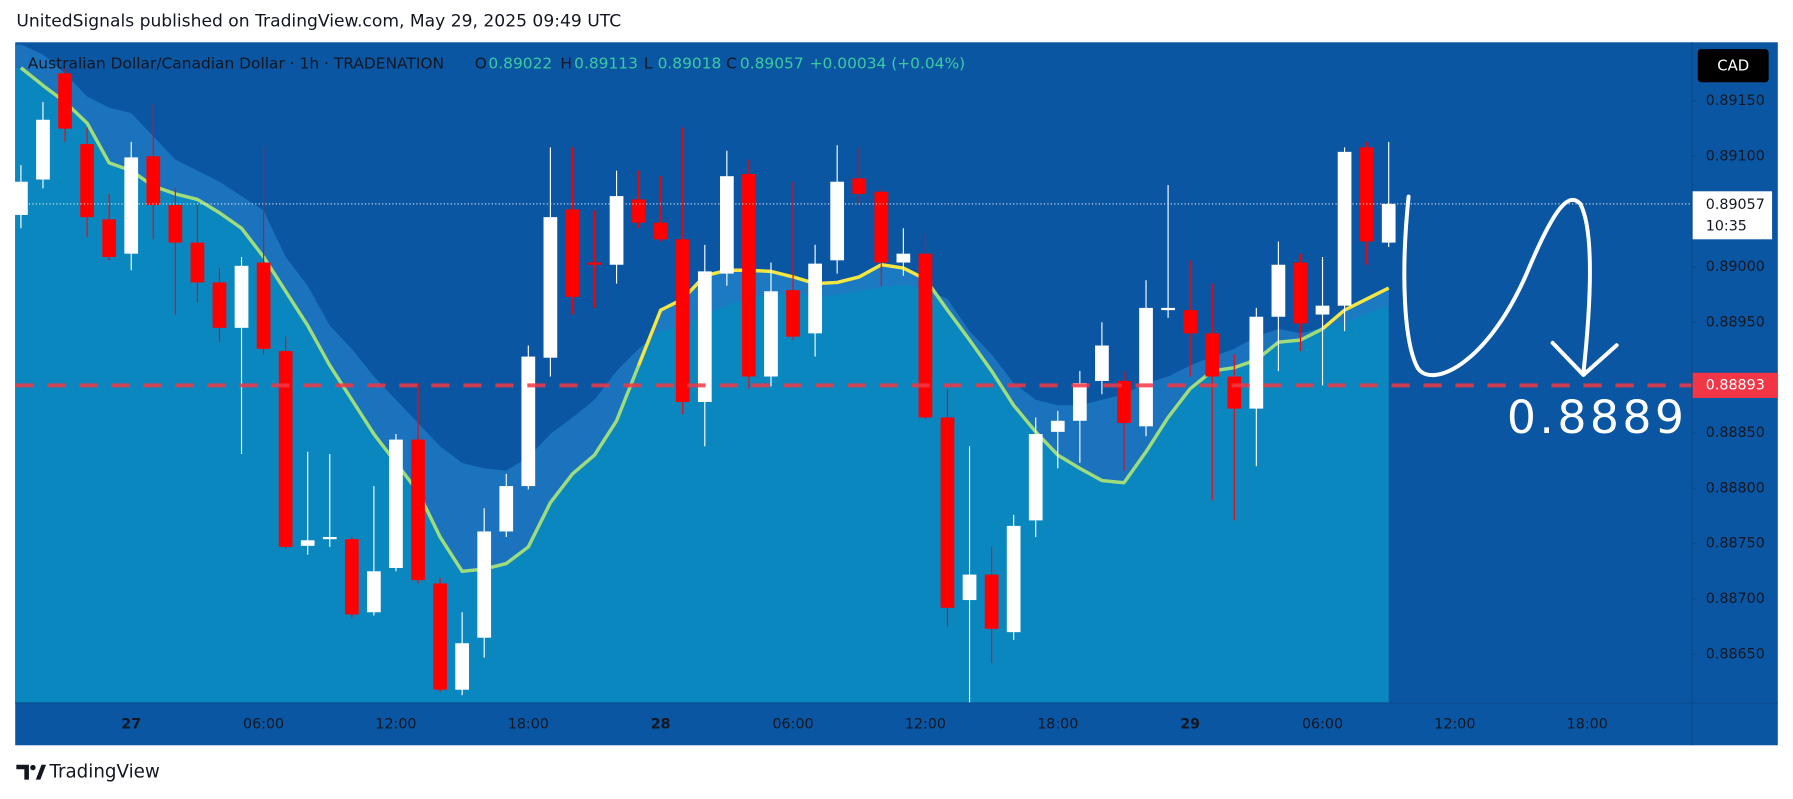 This screenshot has width=1793, height=799. I want to click on x-tick-label: 28, so click(661, 725).